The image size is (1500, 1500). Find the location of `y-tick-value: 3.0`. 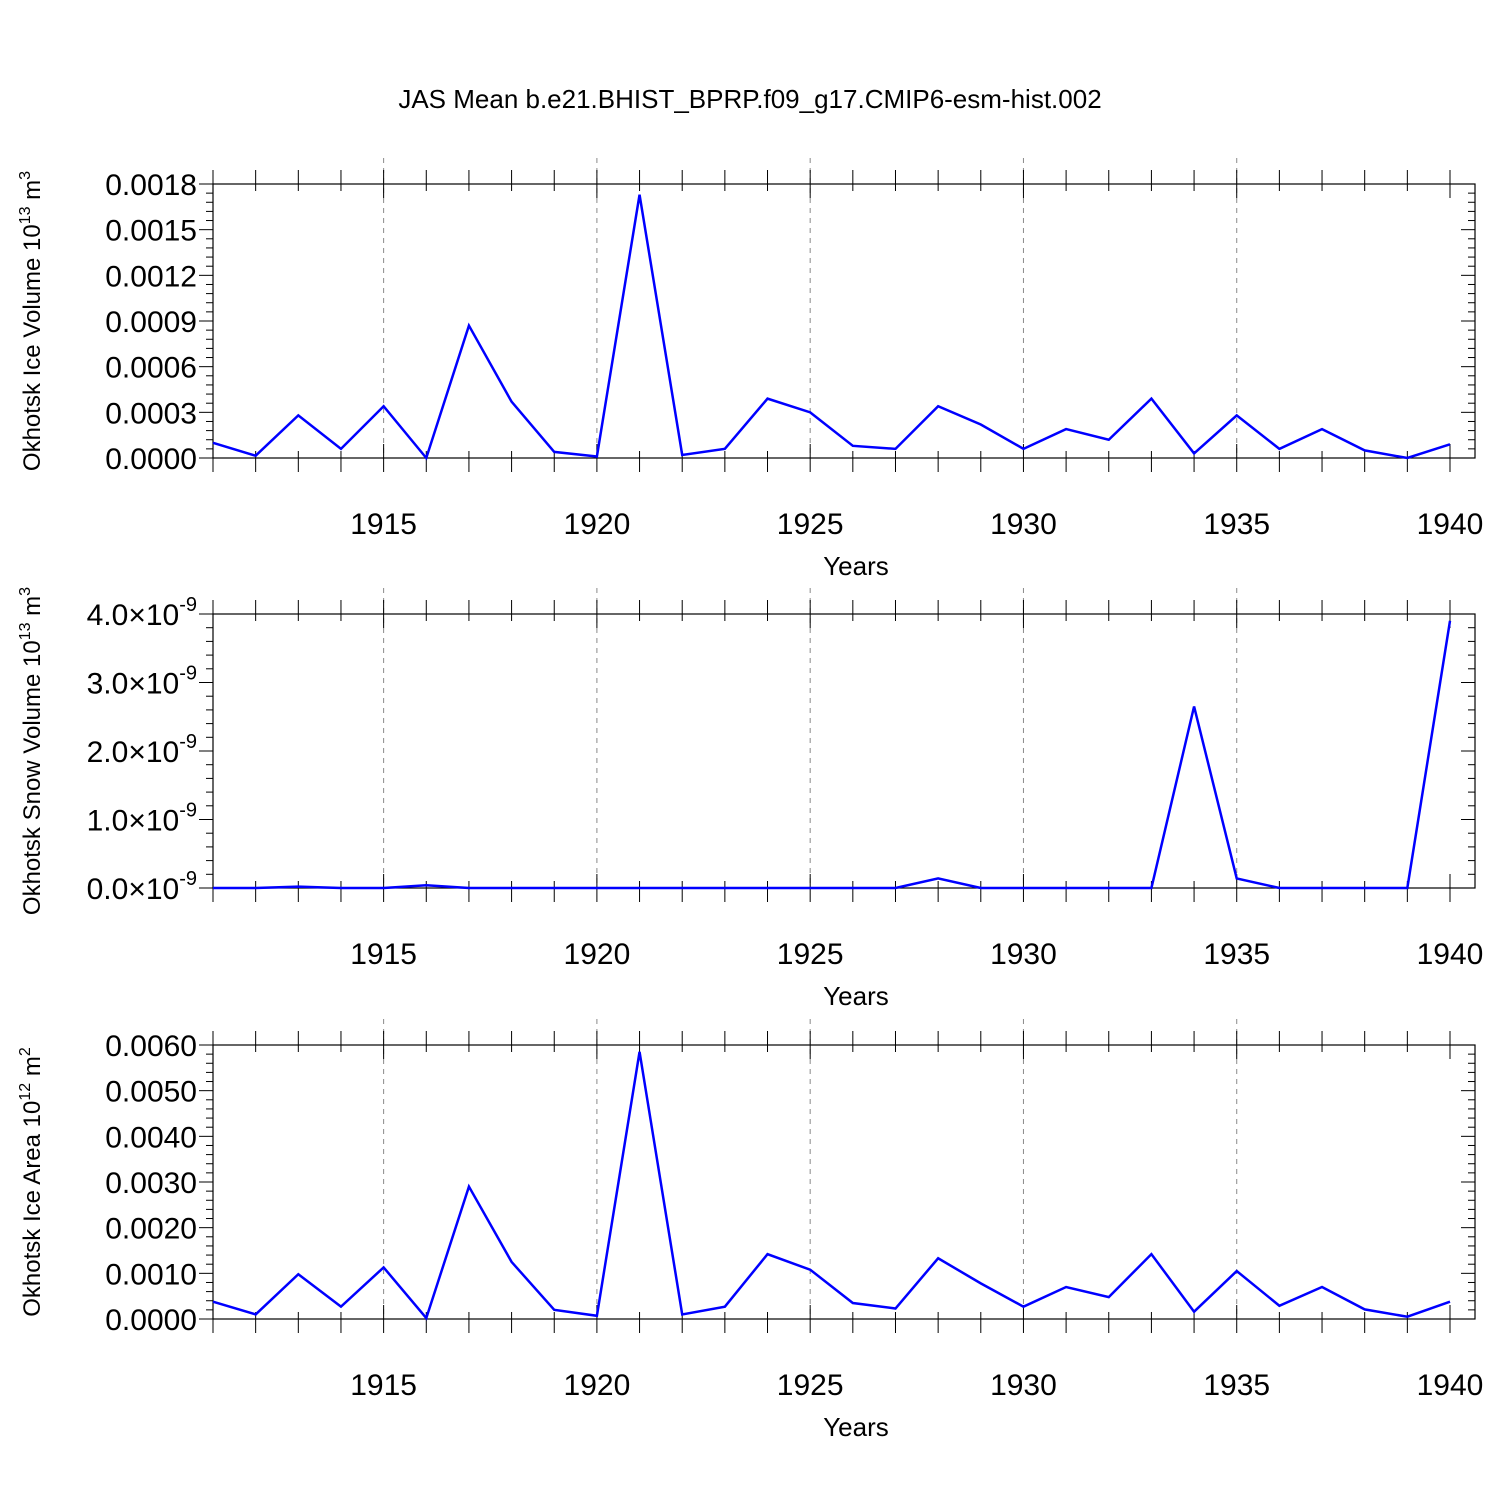

y-tick-value: 3.0 is located at coordinates (108, 684).